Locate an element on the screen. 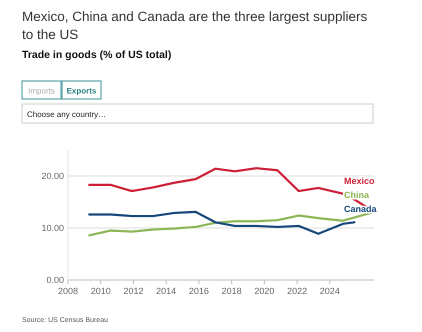 The height and width of the screenshot is (332, 422). y-tick-label: 0.00 is located at coordinates (55, 280).